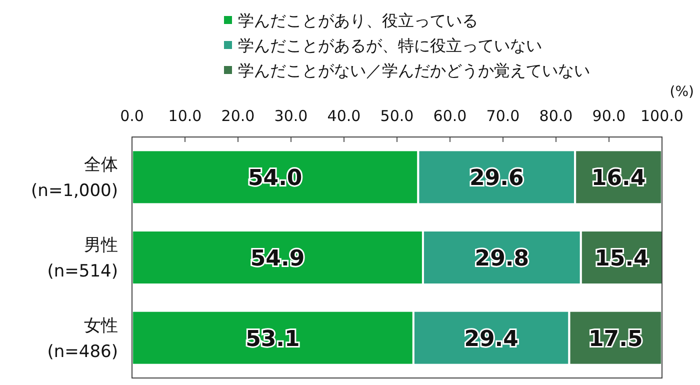  Describe the element at coordinates (74, 178) in the screenshot. I see `y-tick-label: 全体 (n=1,000)` at that location.